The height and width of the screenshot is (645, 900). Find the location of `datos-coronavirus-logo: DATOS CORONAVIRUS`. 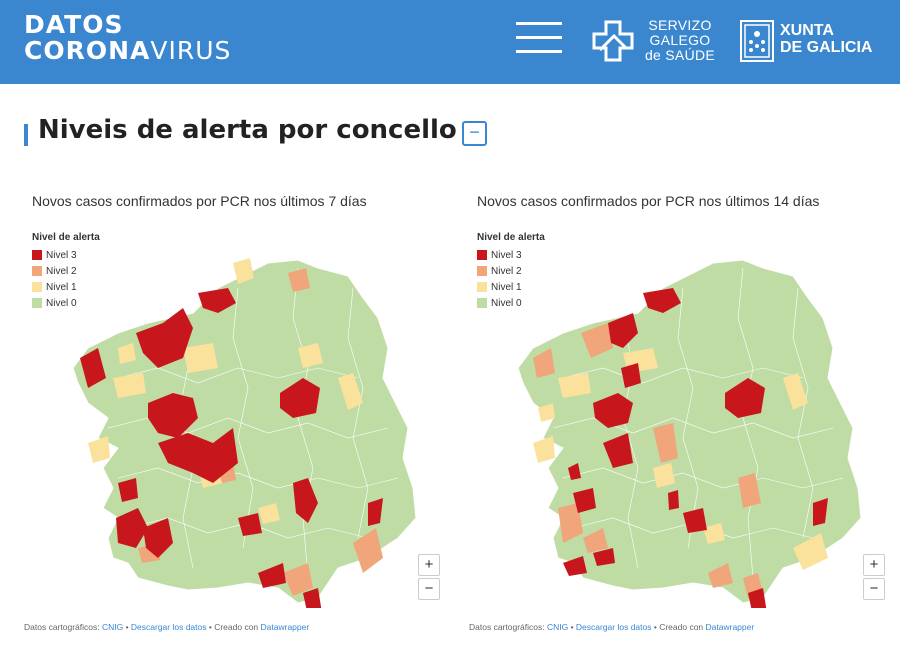

datos-coronavirus-logo: DATOS CORONAVIRUS is located at coordinates (127, 38).